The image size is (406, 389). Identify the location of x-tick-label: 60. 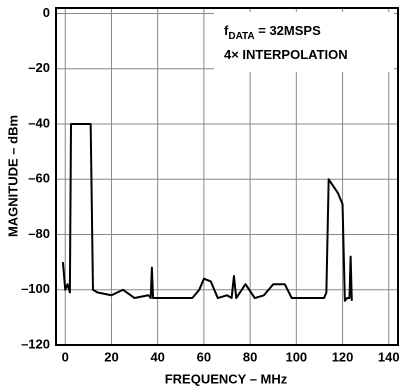
(204, 356).